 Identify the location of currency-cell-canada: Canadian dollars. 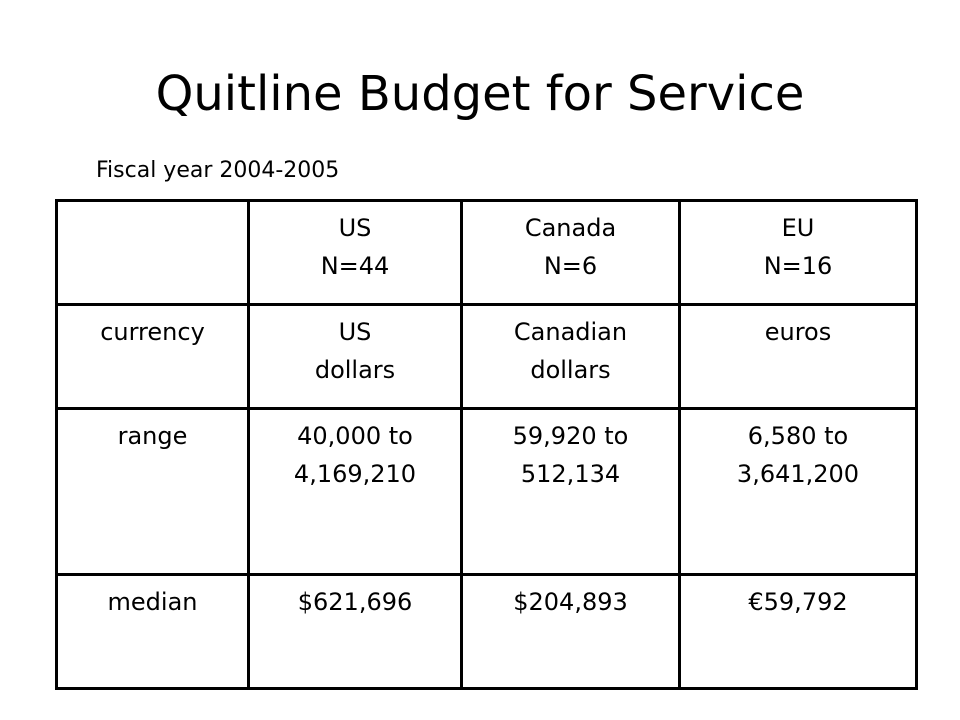
(570, 356).